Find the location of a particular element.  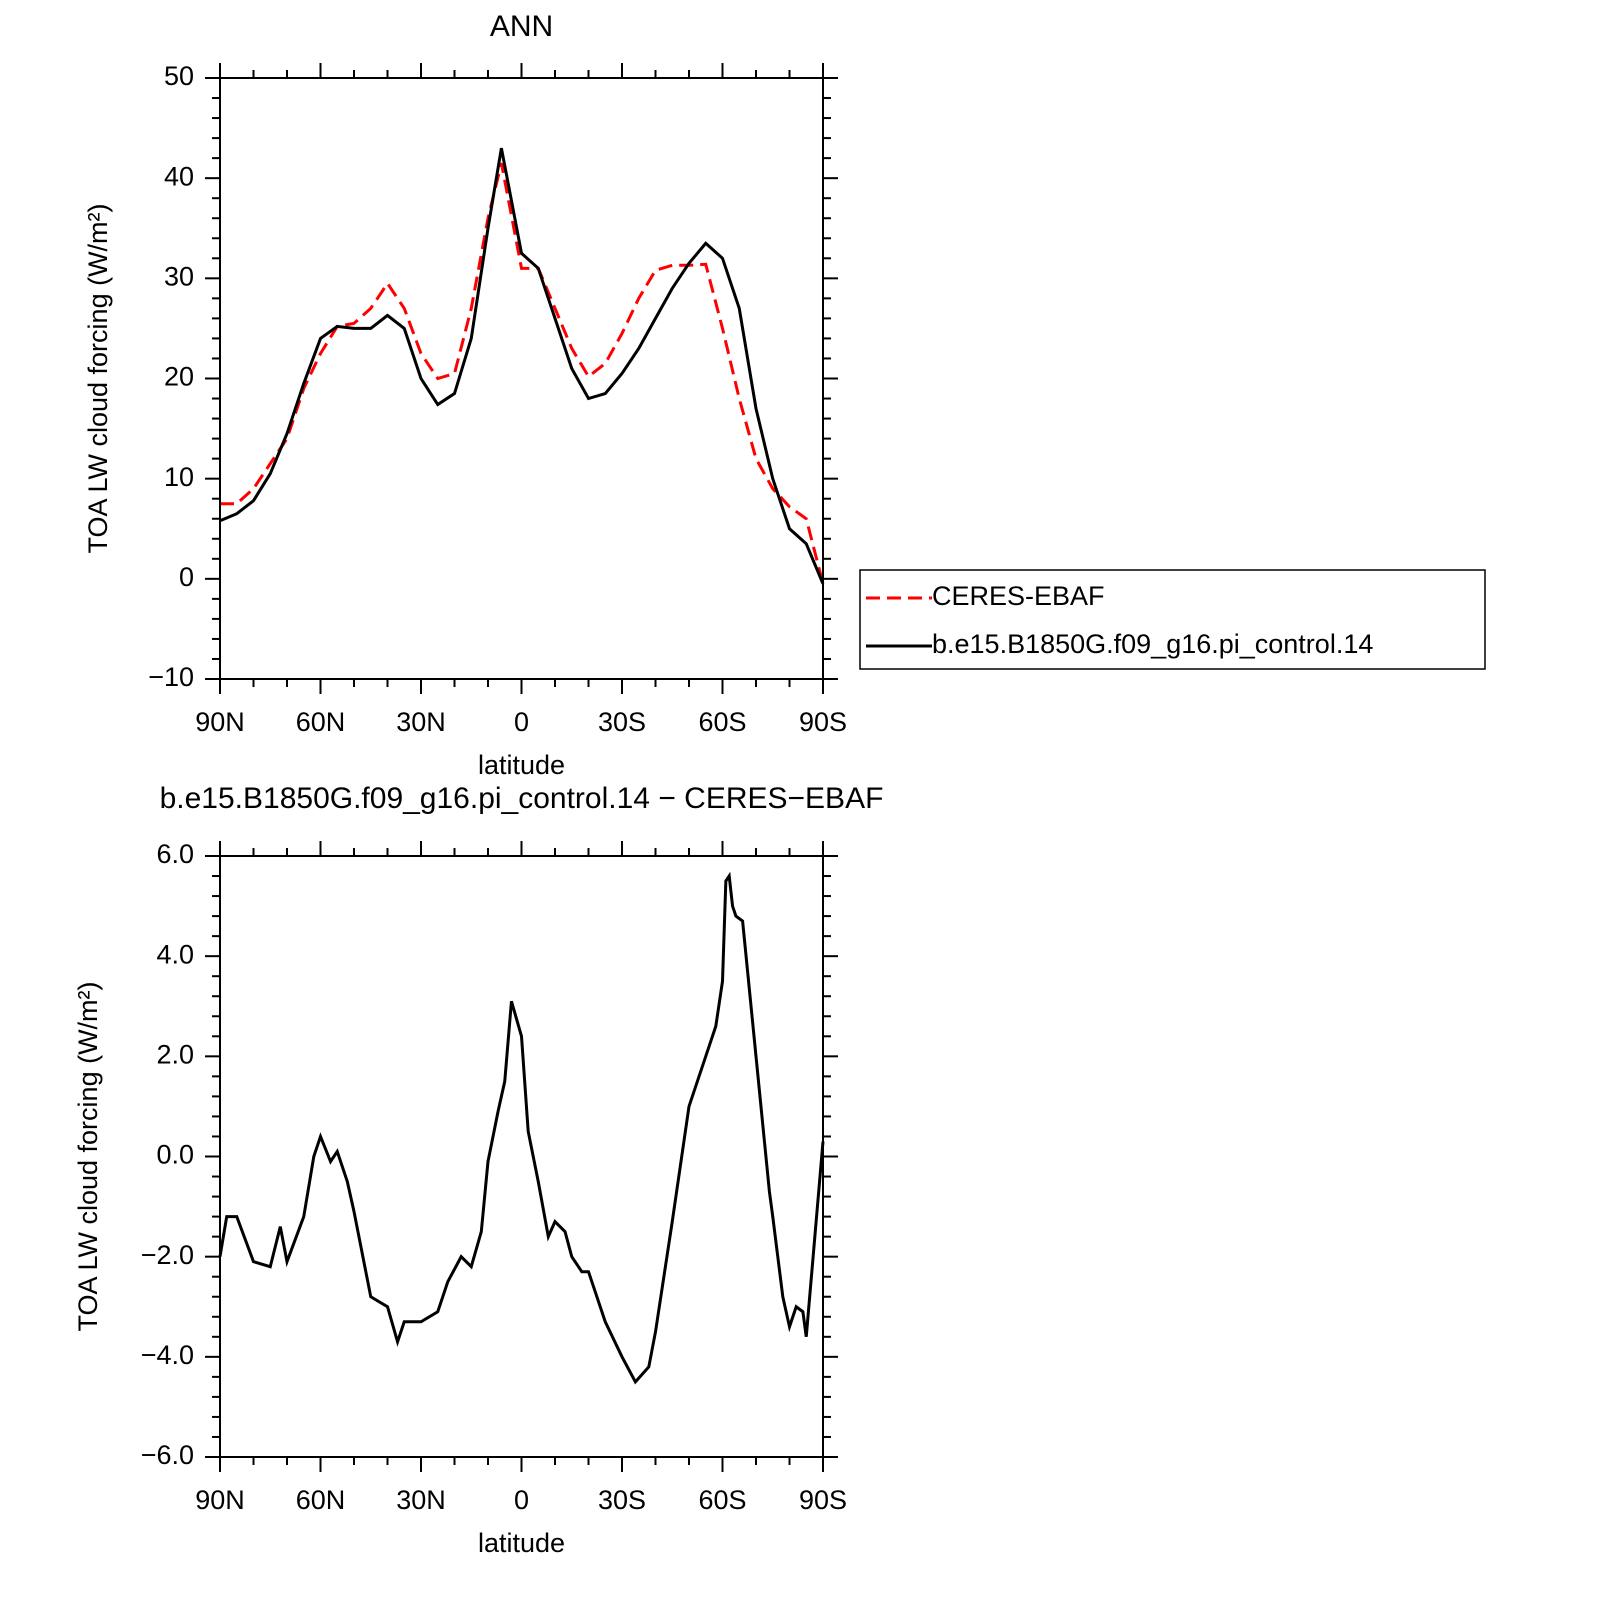

y-tick-label: 0 is located at coordinates (186, 577).